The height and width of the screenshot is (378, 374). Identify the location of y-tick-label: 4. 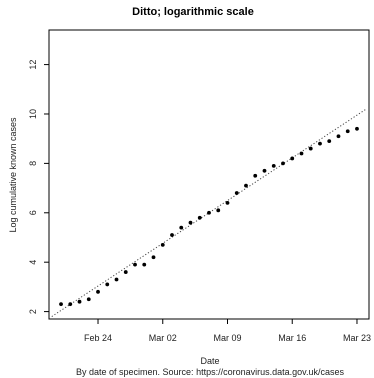
(33, 262).